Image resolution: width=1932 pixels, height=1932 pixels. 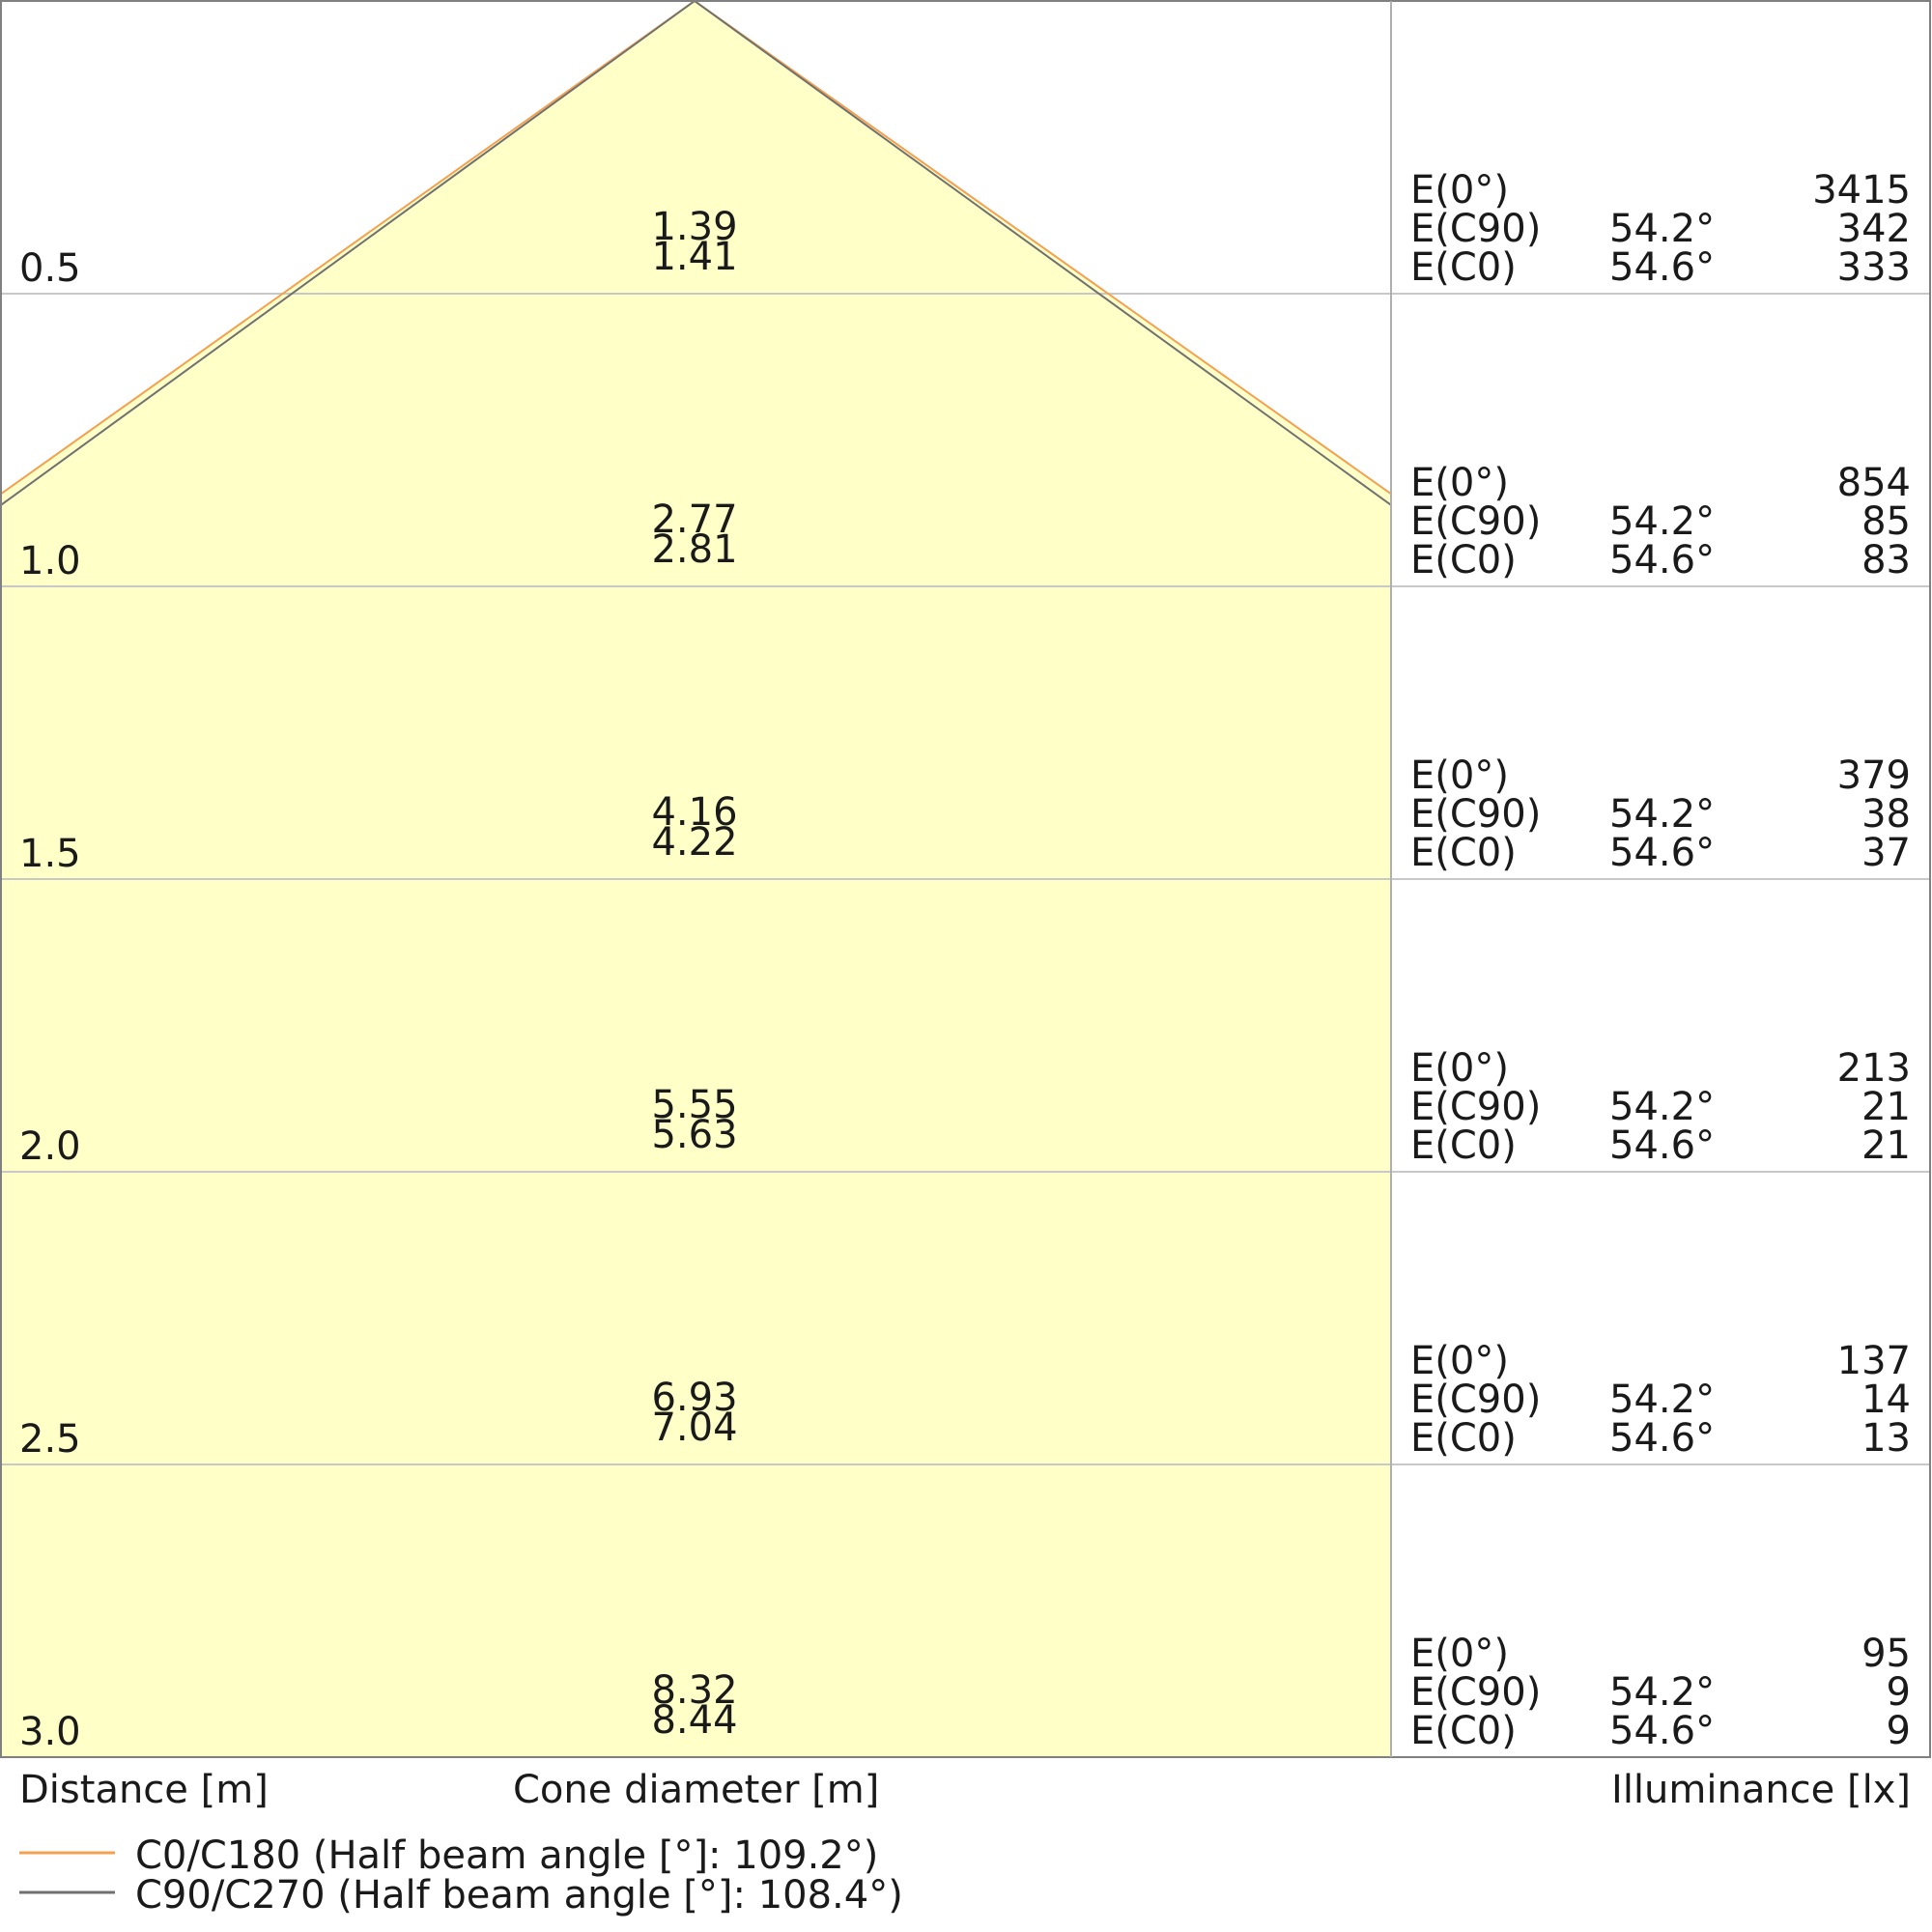 I want to click on distance-tick-label: 2.5, so click(x=50, y=1439).